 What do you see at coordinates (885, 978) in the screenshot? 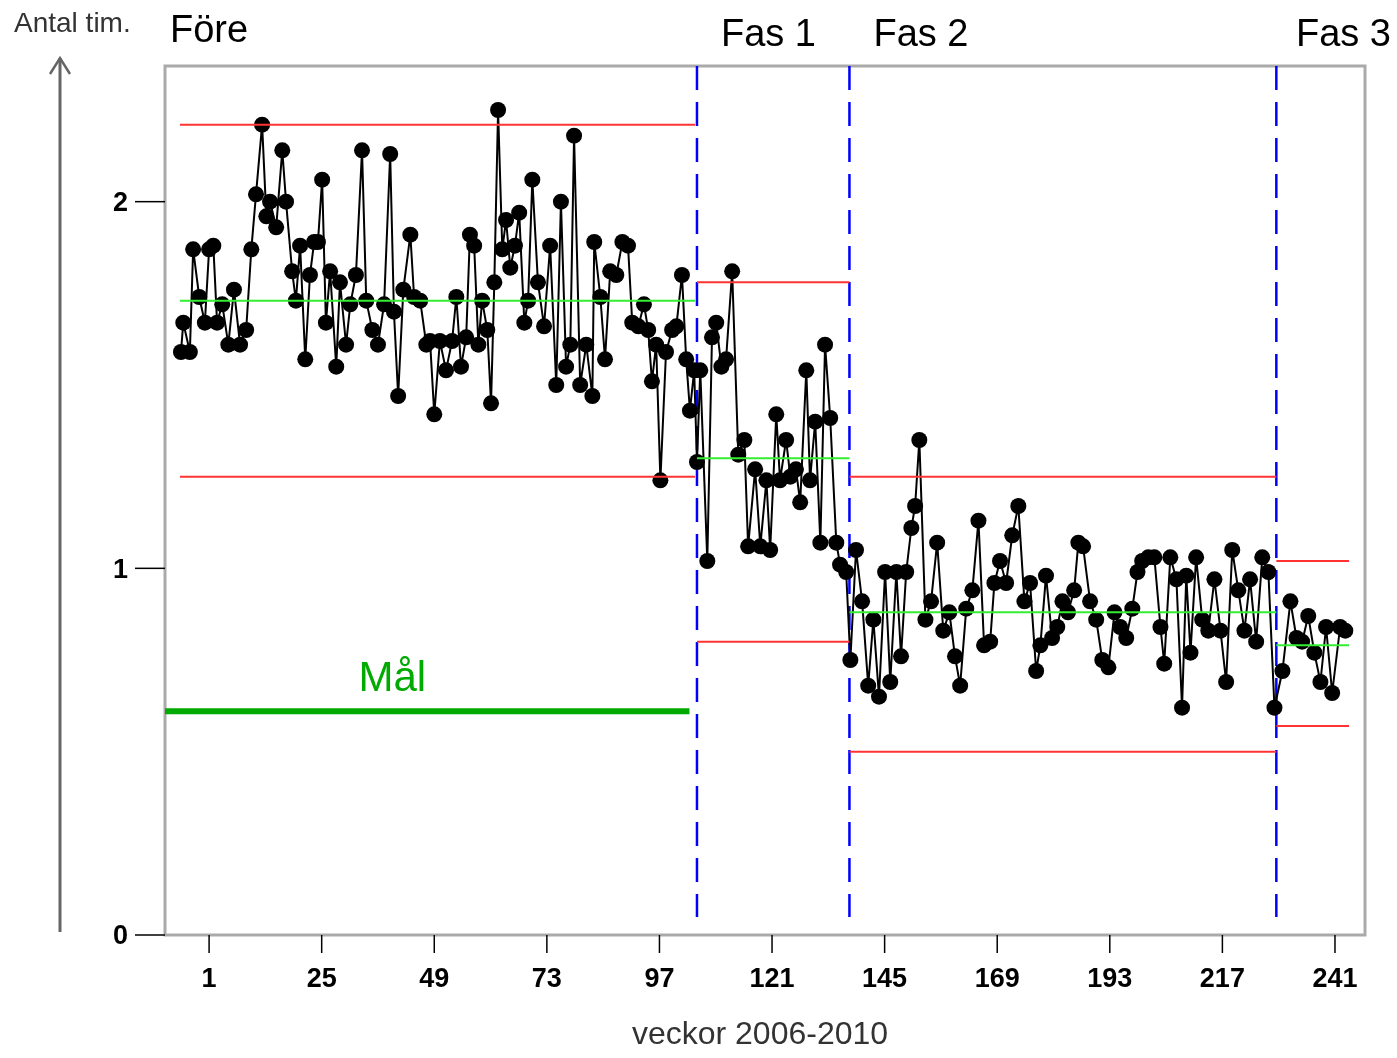
I see `x-tick-label: 145` at bounding box center [885, 978].